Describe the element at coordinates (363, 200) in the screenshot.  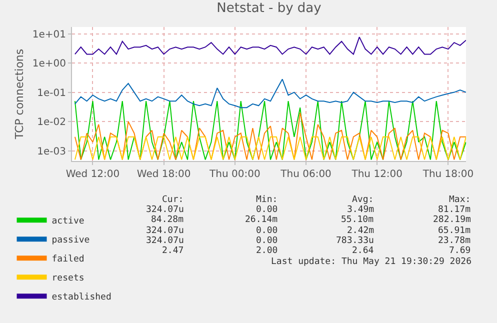
I see `text: Avg:` at that location.